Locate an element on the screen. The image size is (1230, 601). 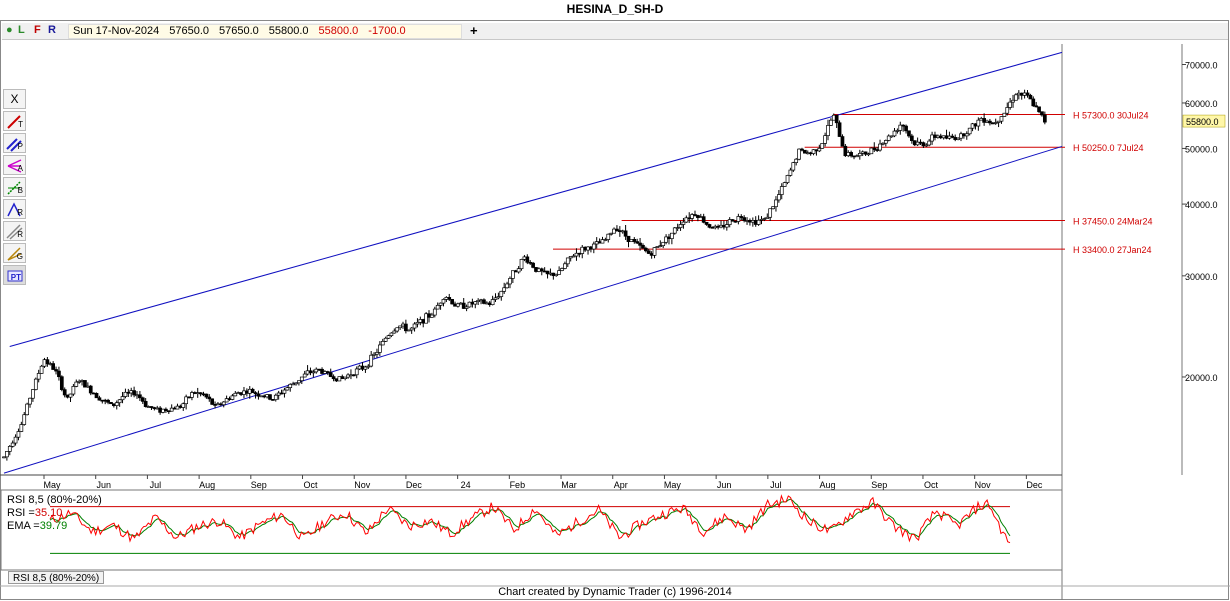
rsi-value: 35.10 is located at coordinates (48, 513).